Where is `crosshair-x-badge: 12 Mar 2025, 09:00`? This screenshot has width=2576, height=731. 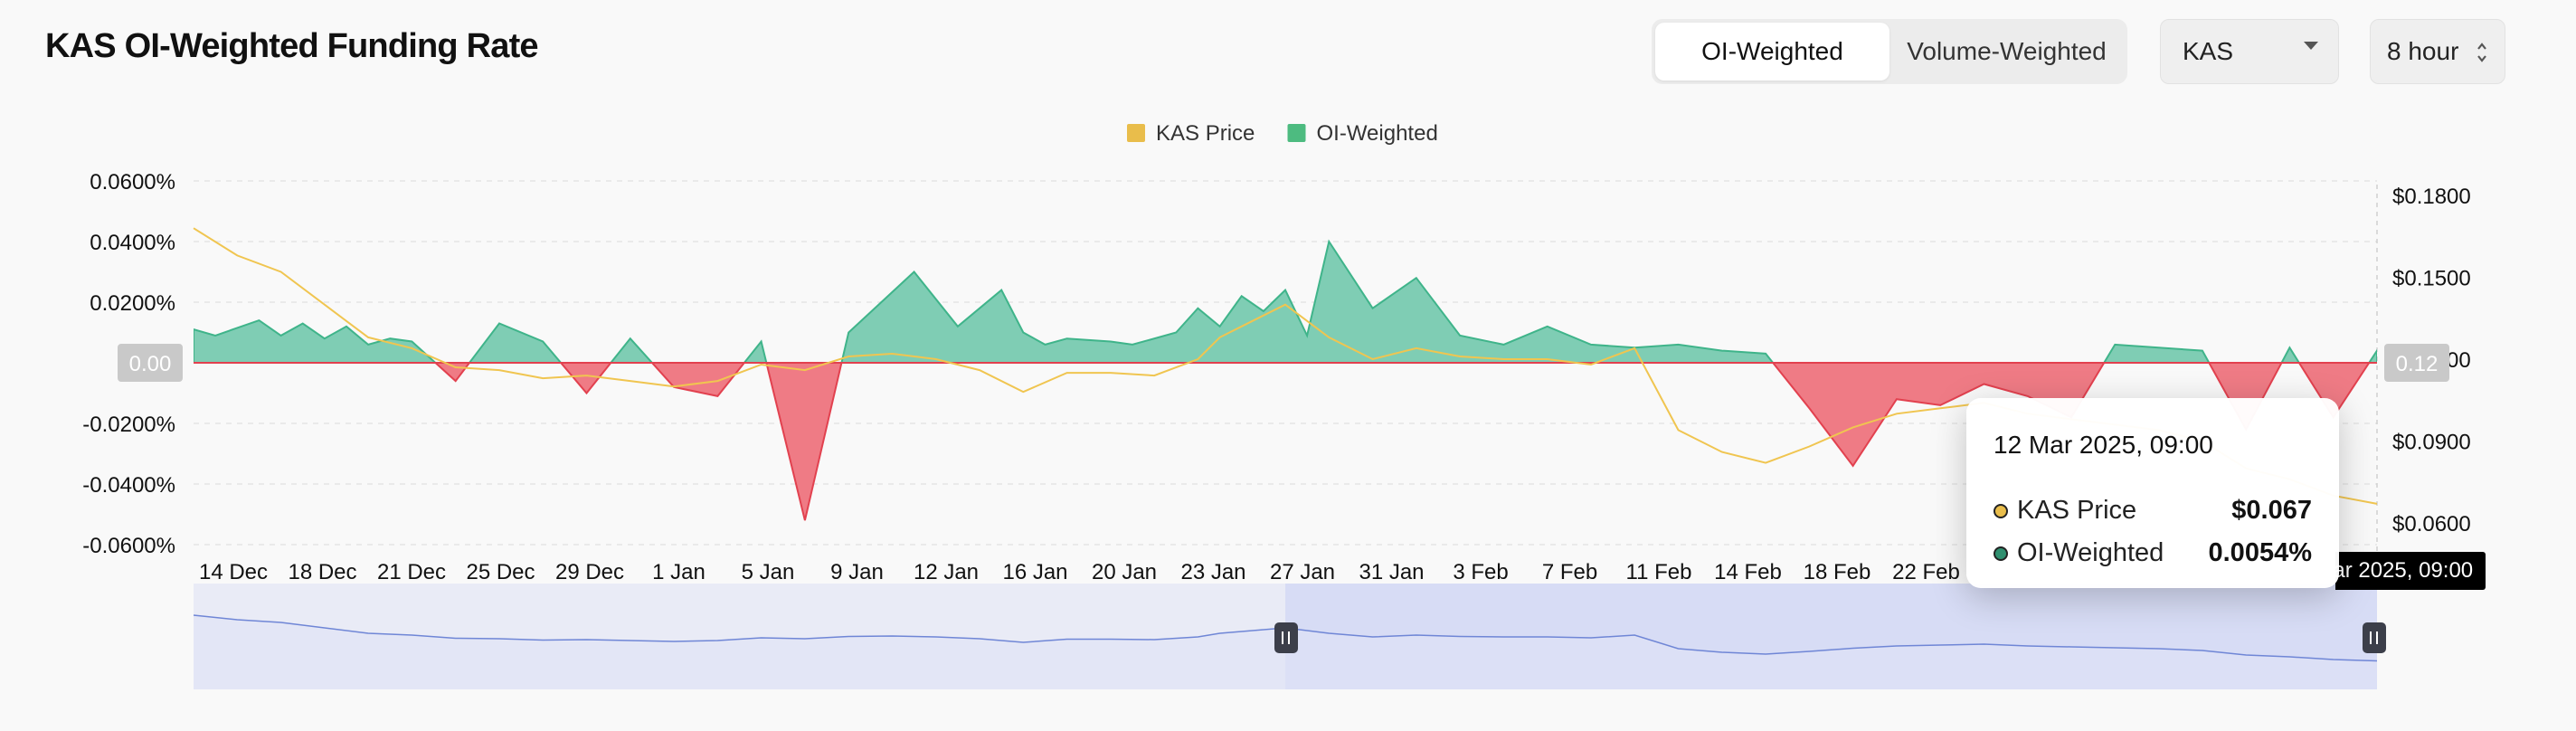
crosshair-x-badge: 12 Mar 2025, 09:00 is located at coordinates (2411, 571).